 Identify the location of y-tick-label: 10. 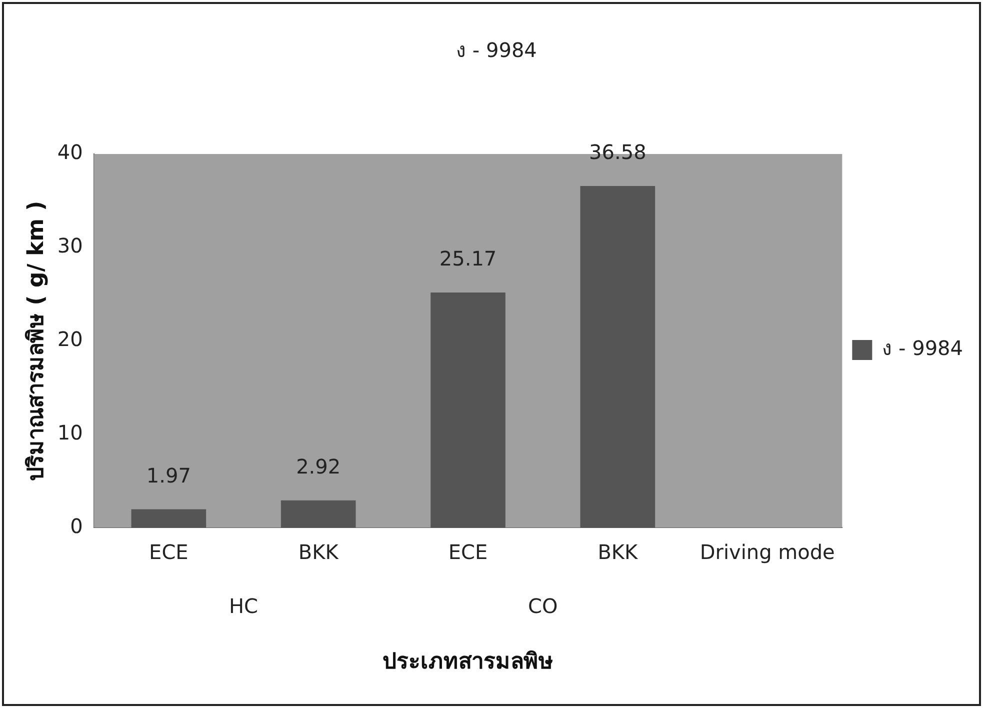
(70, 432).